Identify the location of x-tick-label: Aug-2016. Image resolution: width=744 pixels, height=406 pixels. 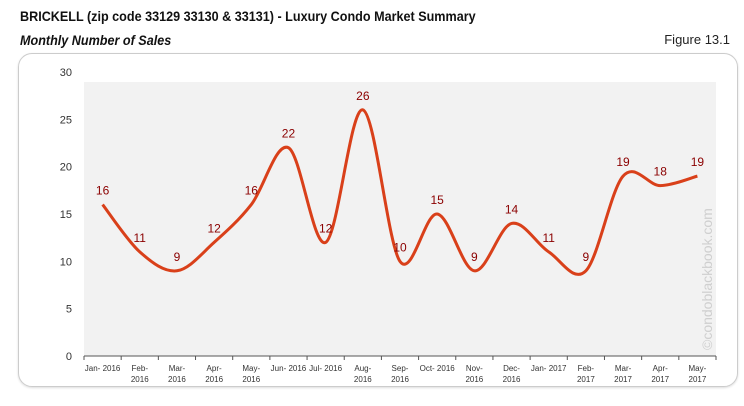
(363, 374).